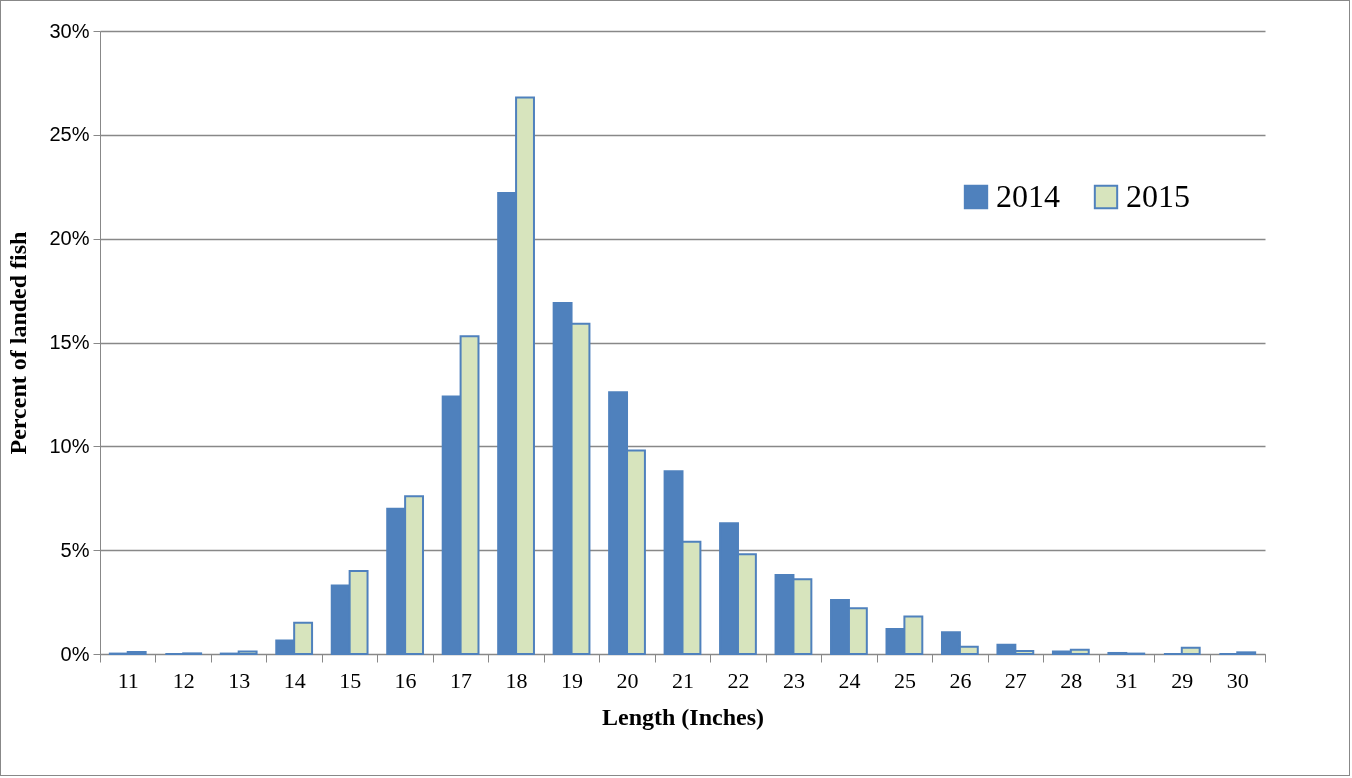 This screenshot has width=1352, height=778. I want to click on x-axis-title: Length (Inches), so click(683, 716).